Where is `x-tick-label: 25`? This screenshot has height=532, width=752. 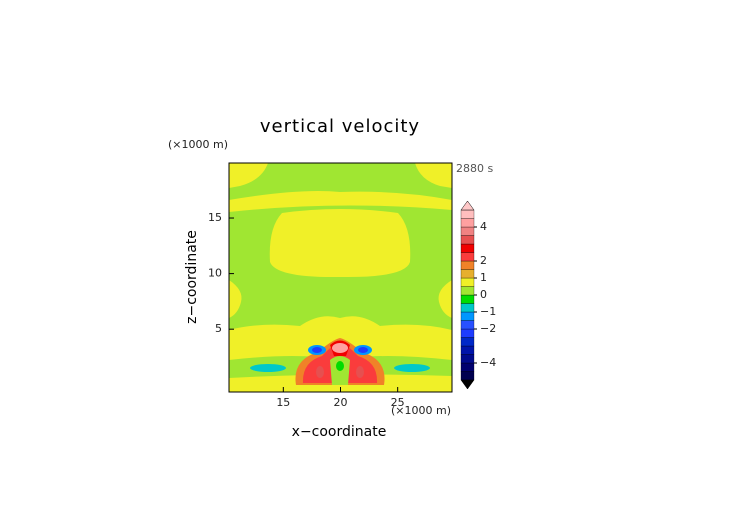
x-tick-label: 25 is located at coordinates (398, 402).